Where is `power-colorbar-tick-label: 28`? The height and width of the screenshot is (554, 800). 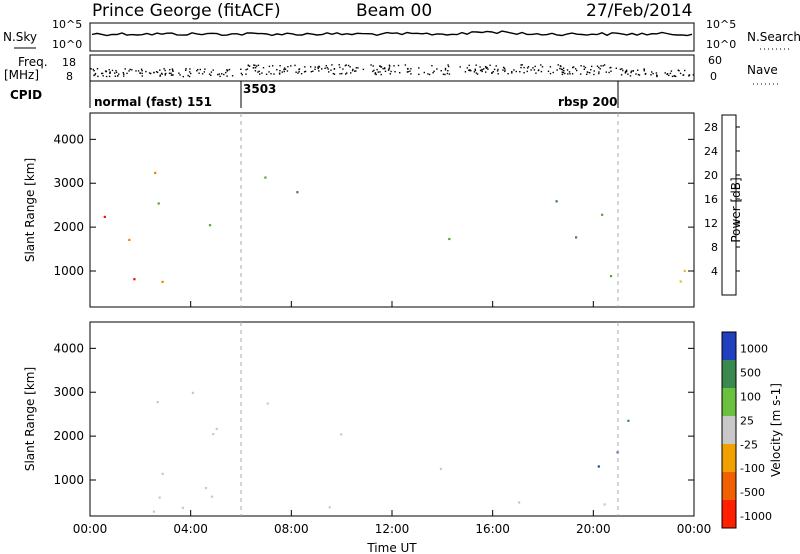
power-colorbar-tick-label: 28 is located at coordinates (711, 127).